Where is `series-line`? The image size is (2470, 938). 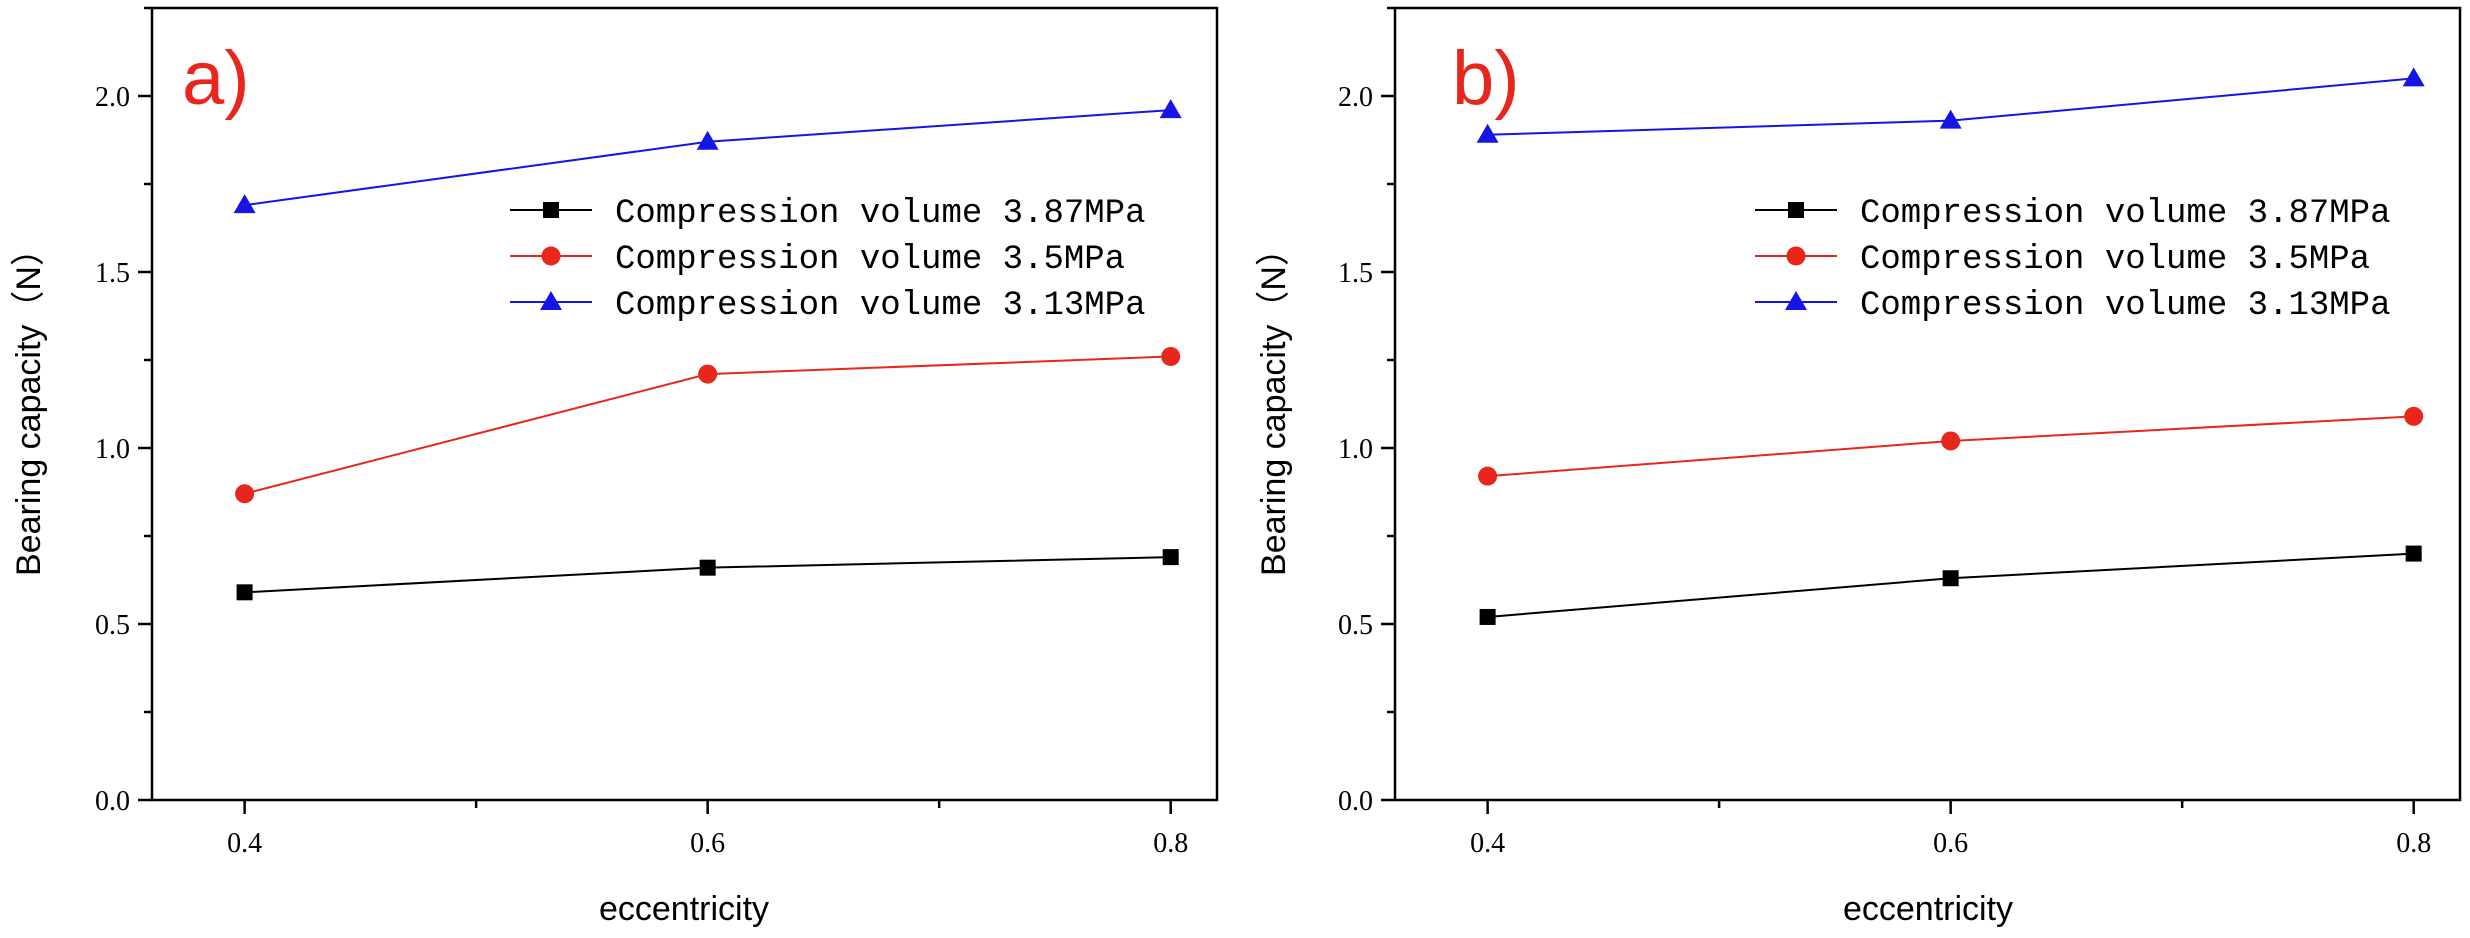 series-line is located at coordinates (707, 158).